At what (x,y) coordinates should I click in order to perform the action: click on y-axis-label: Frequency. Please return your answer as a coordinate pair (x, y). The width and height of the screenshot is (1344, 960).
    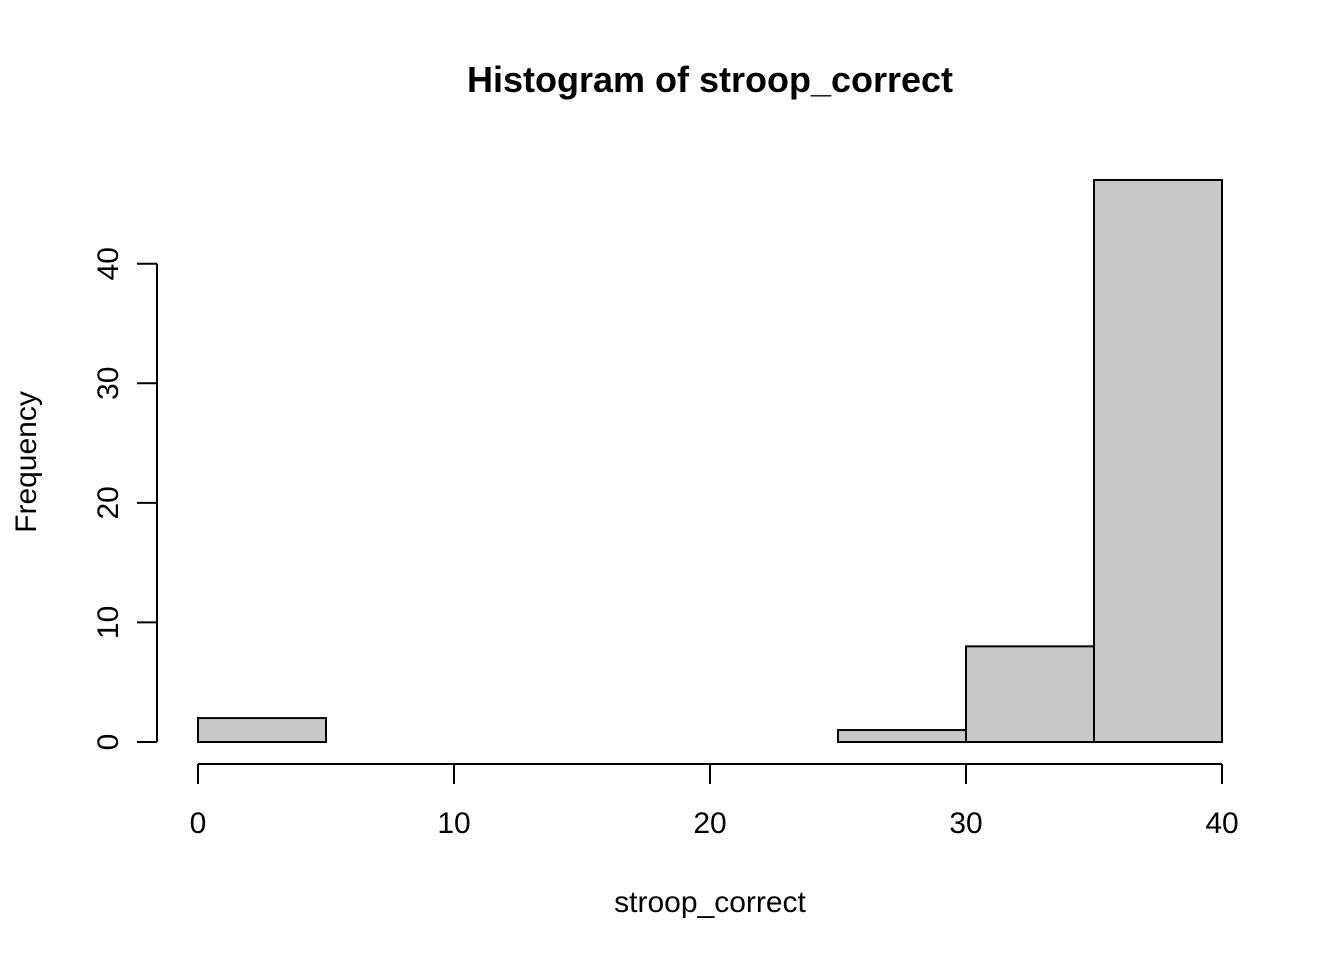
    Looking at the image, I should click on (26, 462).